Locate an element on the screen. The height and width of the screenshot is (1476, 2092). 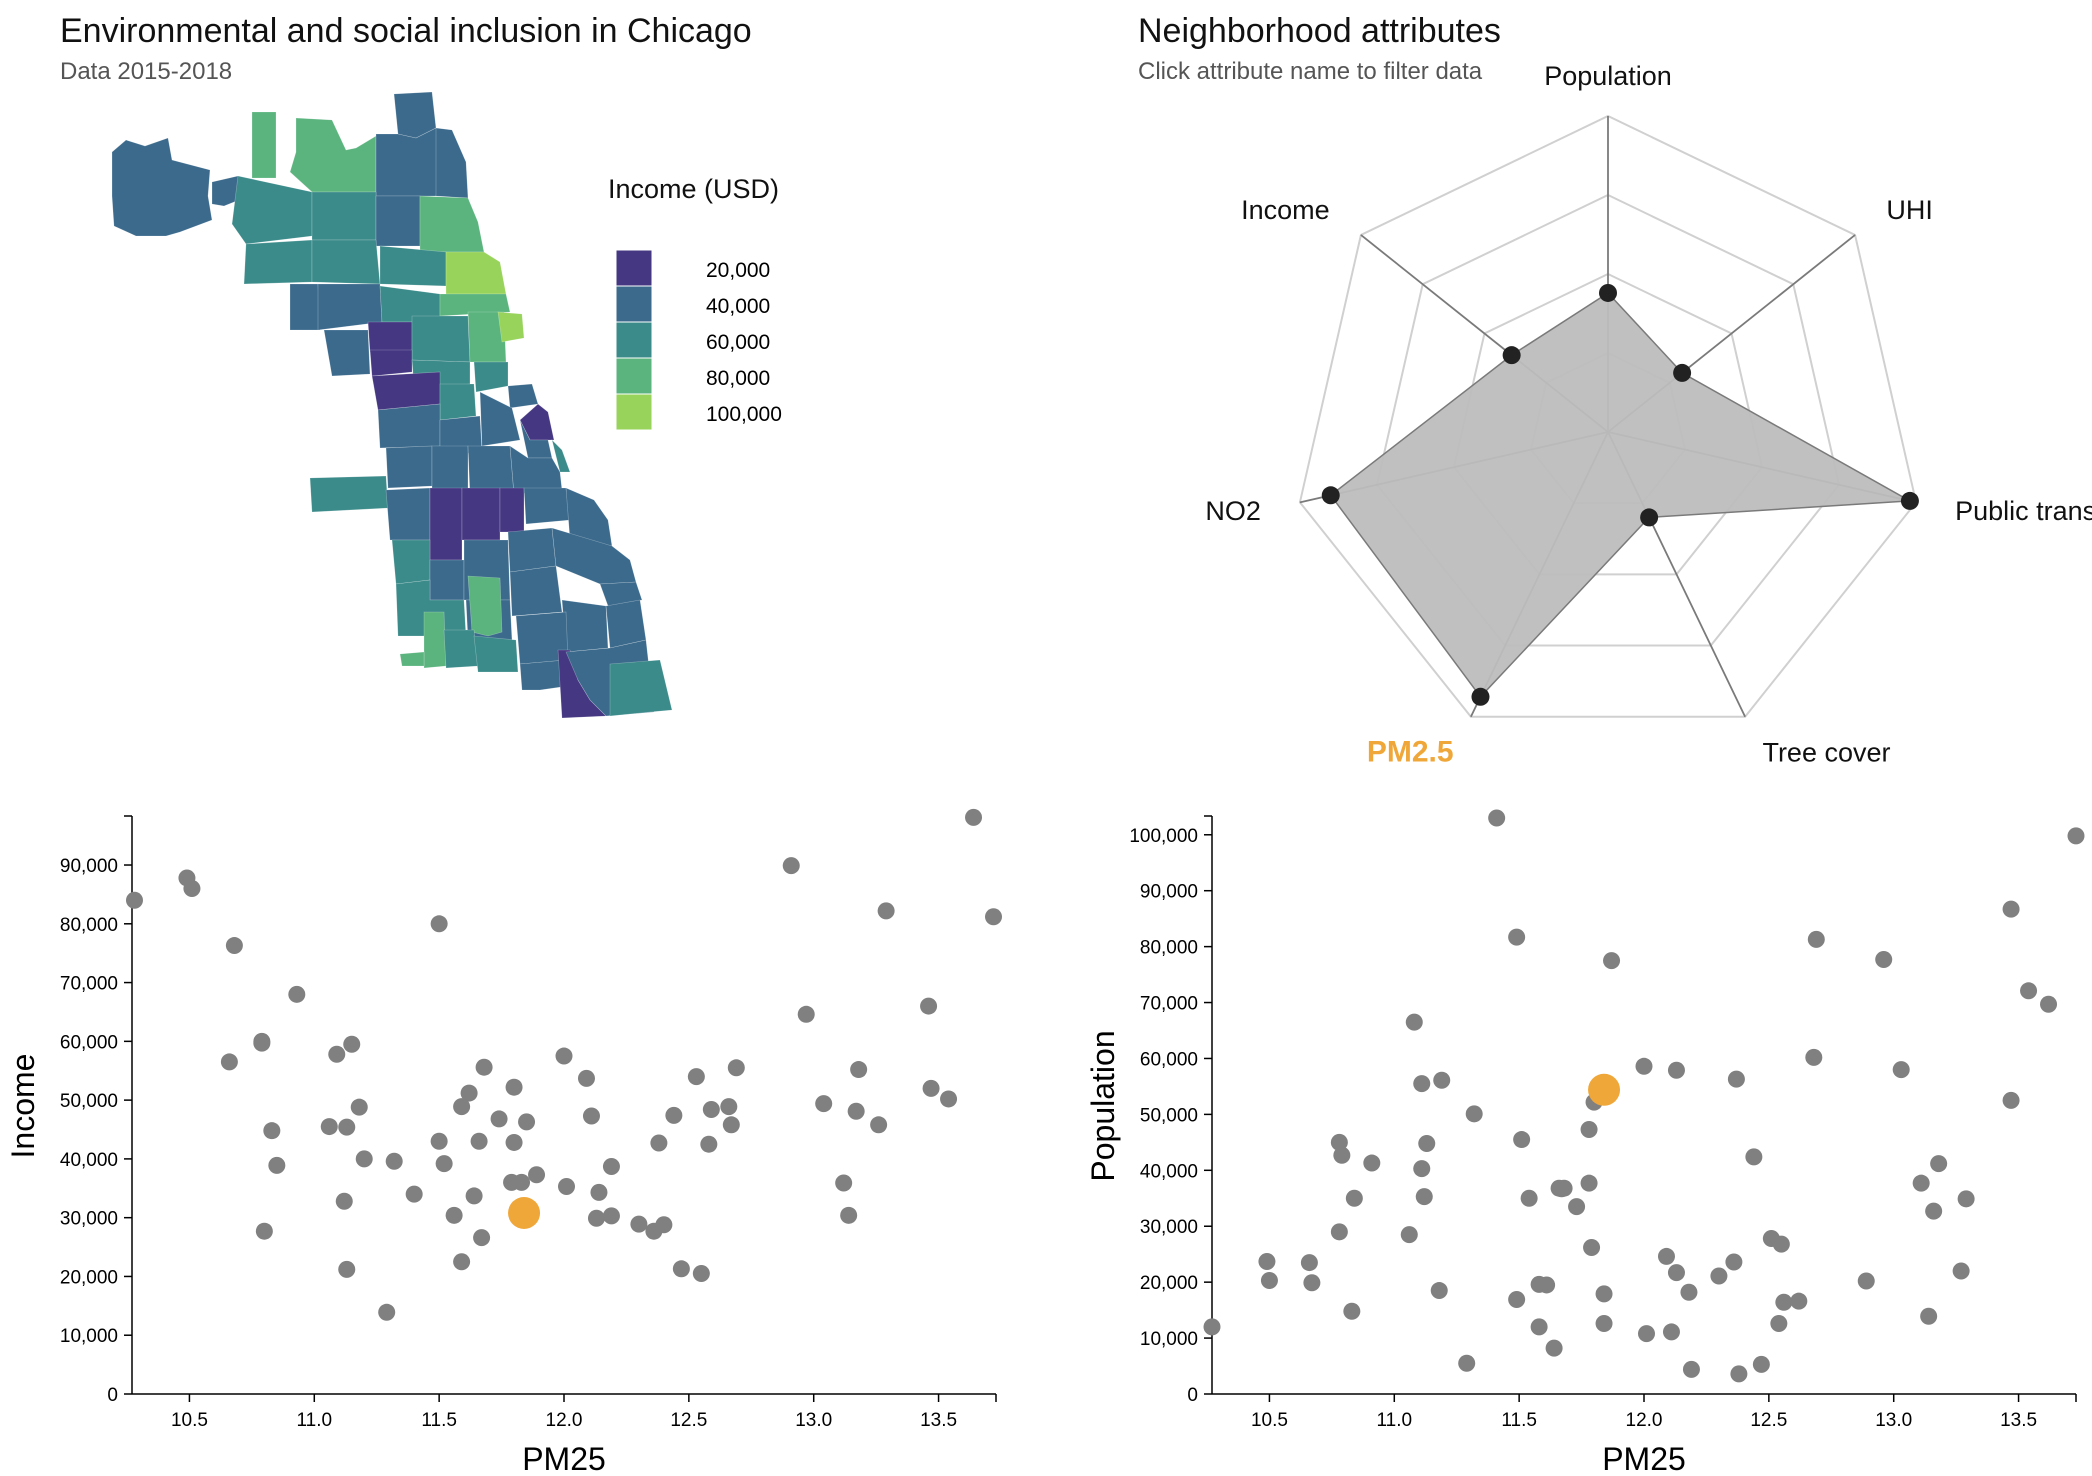
map-region-chicago-lawn is located at coordinates (447, 580).